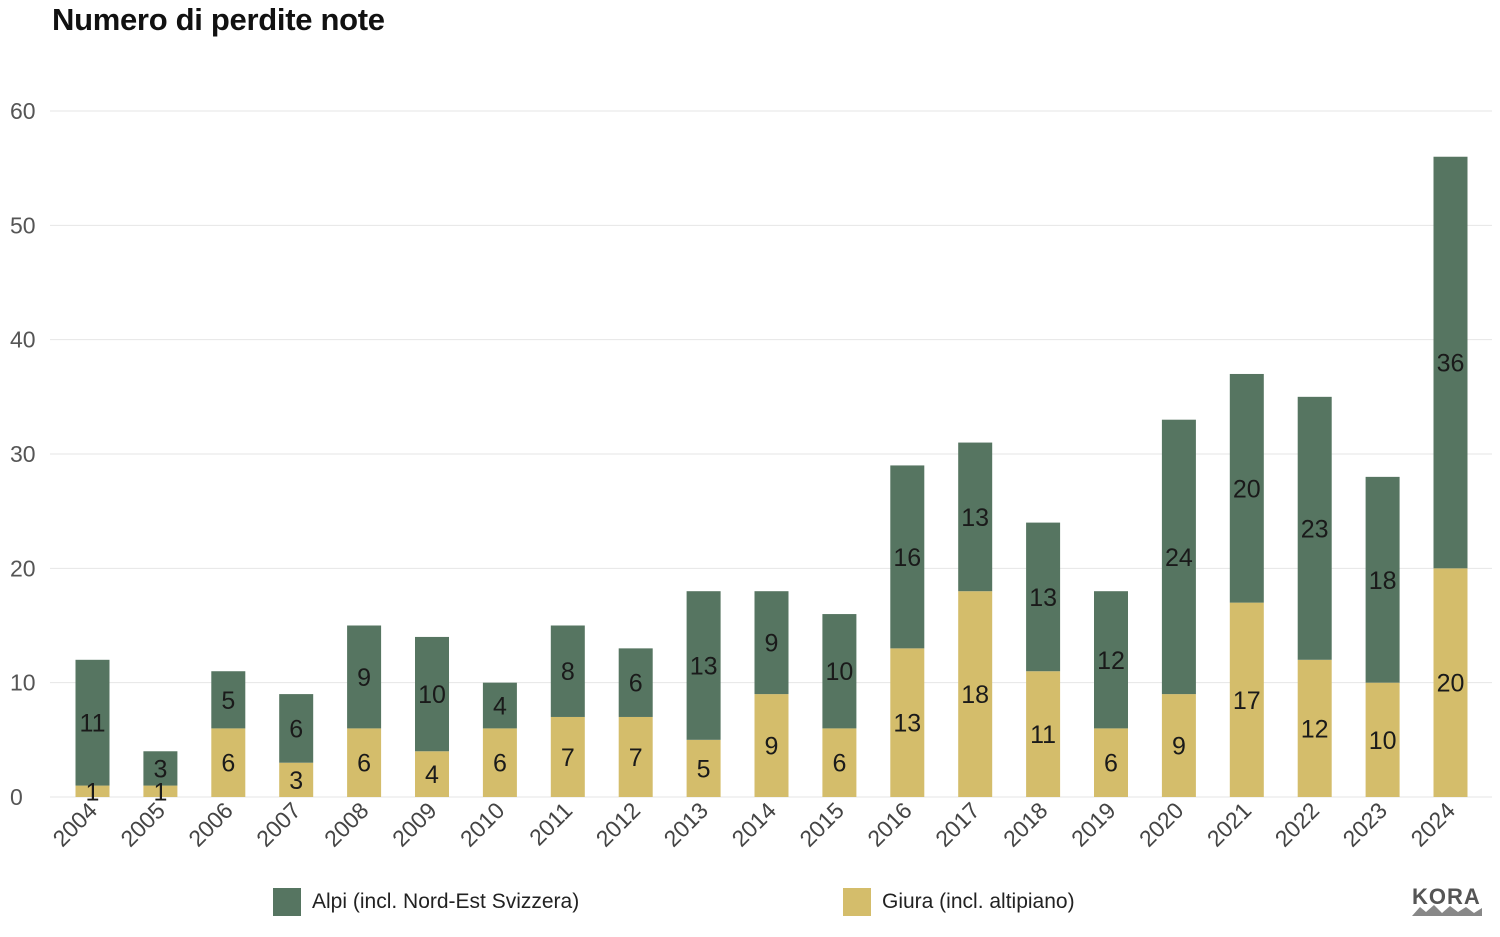 This screenshot has height=937, width=1500. I want to click on bar-giura-2005, so click(160, 791).